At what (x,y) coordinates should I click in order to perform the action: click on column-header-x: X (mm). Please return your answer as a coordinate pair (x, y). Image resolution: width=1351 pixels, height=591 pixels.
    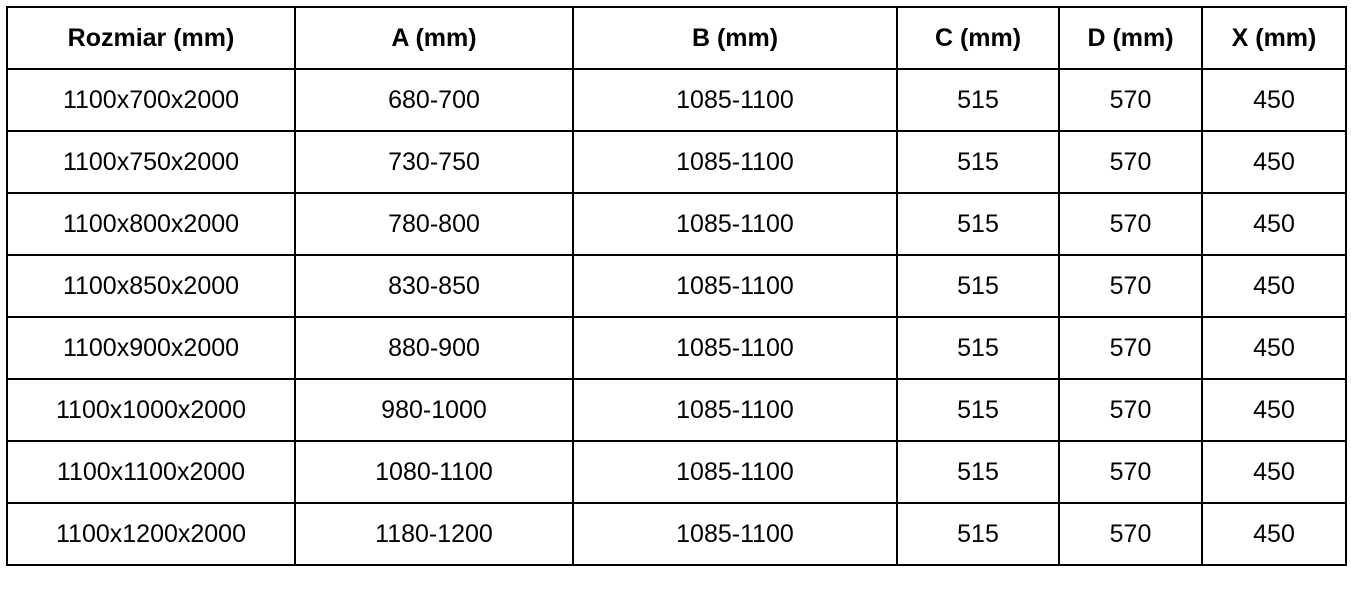
    Looking at the image, I should click on (1274, 38).